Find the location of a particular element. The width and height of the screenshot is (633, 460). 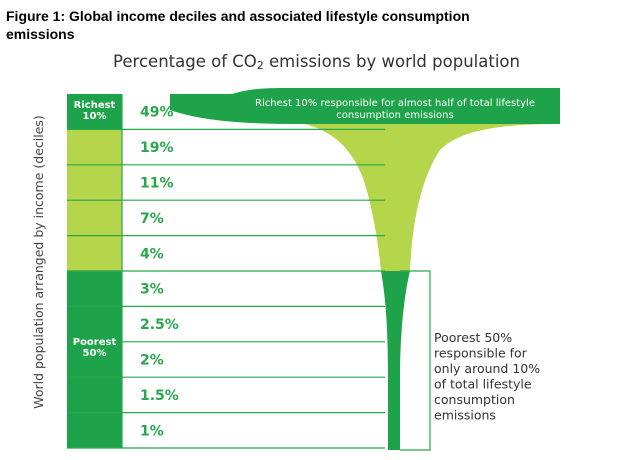

data-label: 19% is located at coordinates (157, 148).